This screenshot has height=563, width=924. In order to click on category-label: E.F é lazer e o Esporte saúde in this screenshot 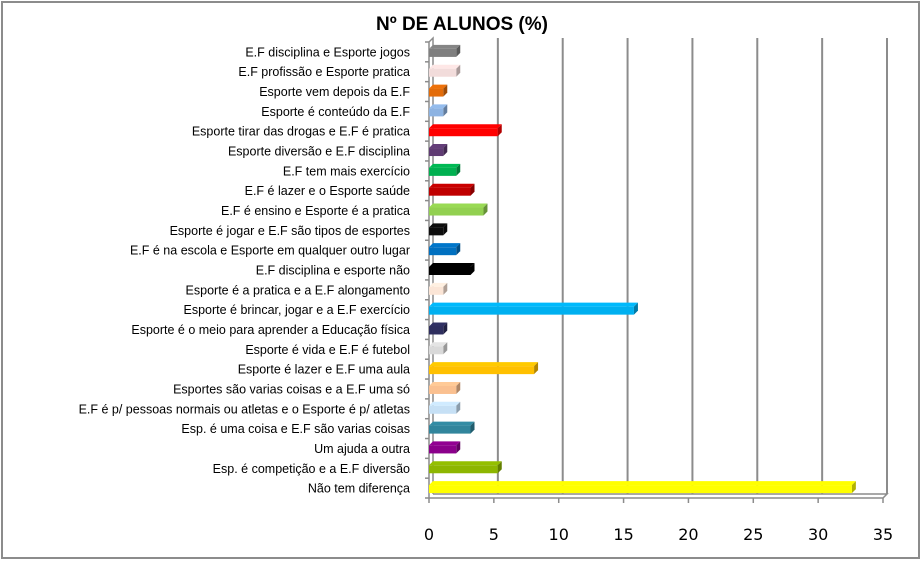, I will do `click(327, 191)`.